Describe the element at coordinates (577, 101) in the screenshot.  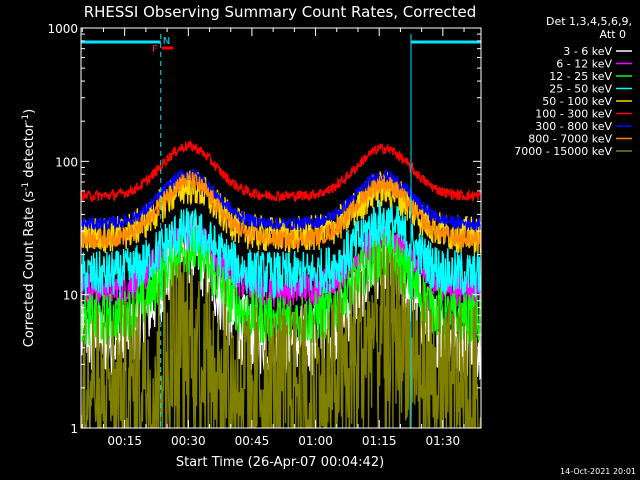
I see `legend-label-4: 50 - 100 keV` at that location.